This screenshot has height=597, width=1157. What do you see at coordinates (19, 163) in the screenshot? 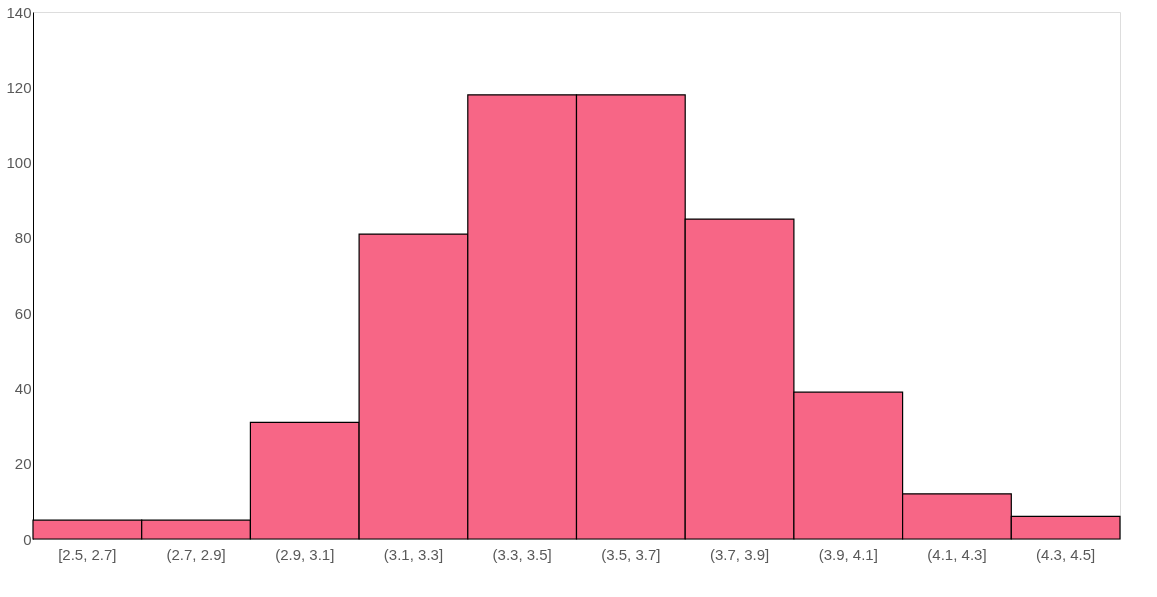
I see `y-tick-label: 100` at bounding box center [19, 163].